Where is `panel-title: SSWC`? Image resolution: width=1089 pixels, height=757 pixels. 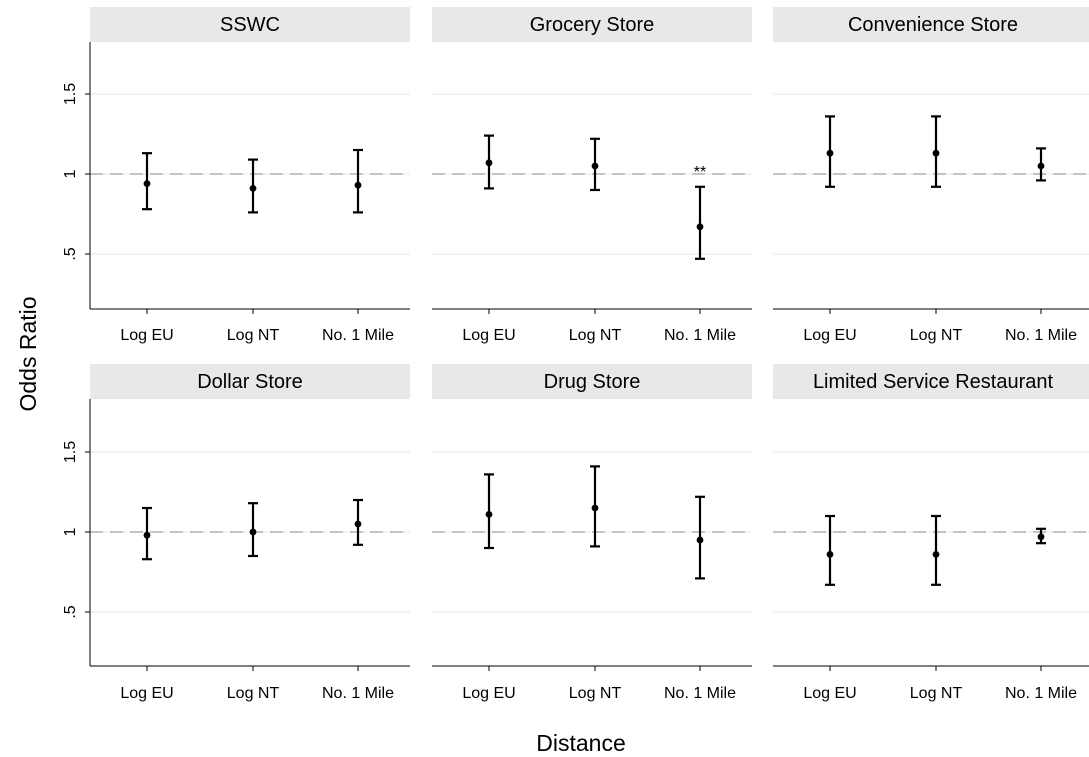
panel-title: SSWC is located at coordinates (250, 25).